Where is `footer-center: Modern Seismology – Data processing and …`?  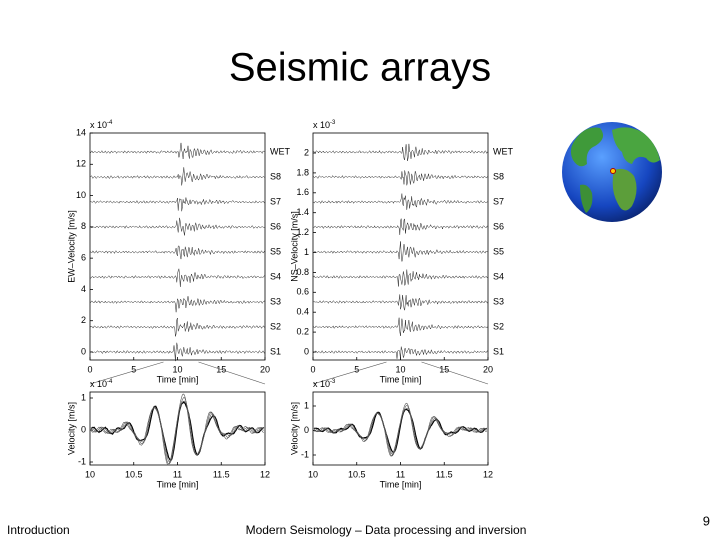
footer-center: Modern Seismology – Data processing and … is located at coordinates (386, 530).